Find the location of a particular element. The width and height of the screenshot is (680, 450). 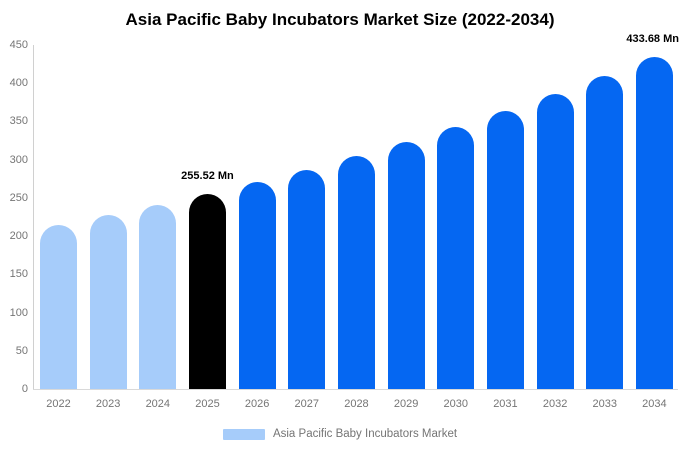

bar-2028 is located at coordinates (356, 272).